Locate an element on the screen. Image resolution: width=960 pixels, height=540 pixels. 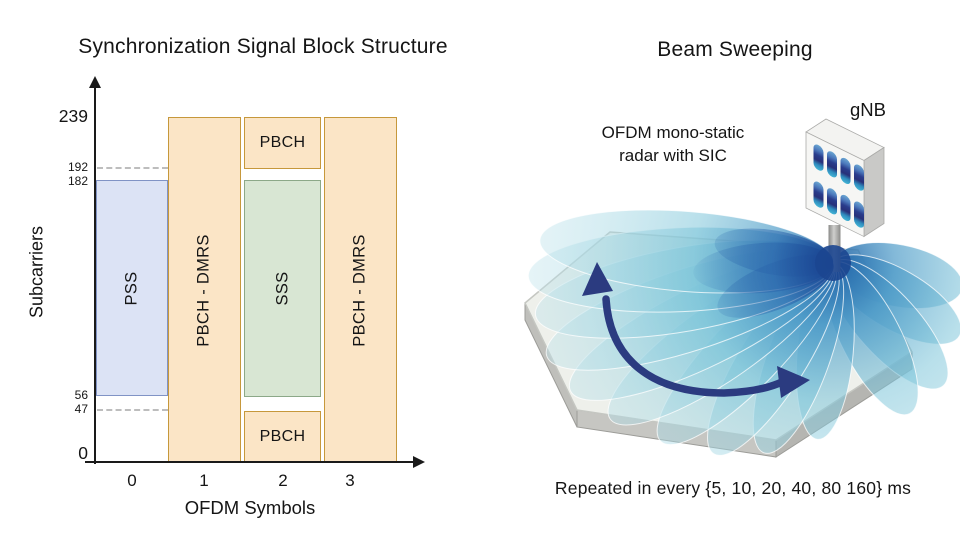
sweep-arrowhead-right is located at coordinates (793, 382).